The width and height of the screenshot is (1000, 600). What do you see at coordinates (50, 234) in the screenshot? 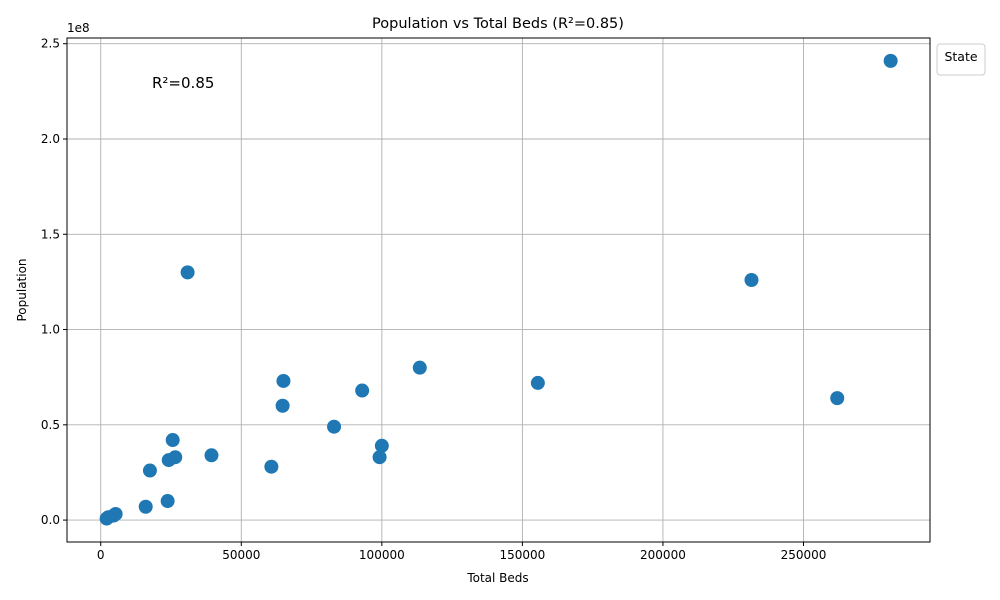
I see `y-tick-label: 1.5` at bounding box center [50, 234].